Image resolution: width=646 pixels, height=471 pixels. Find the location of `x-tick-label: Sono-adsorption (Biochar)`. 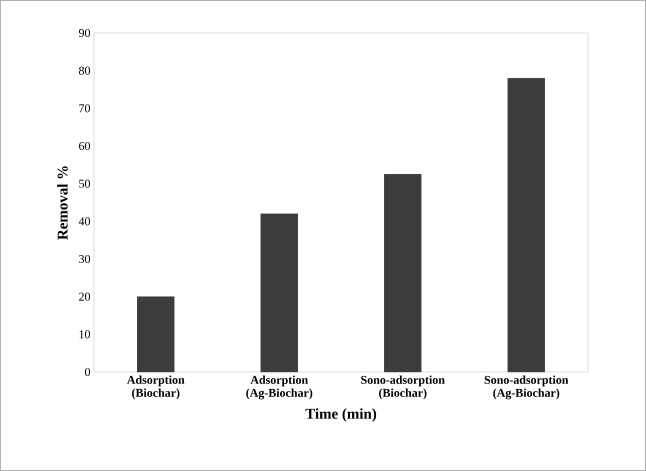

x-tick-label: Sono-adsorption (Biochar) is located at coordinates (403, 388).